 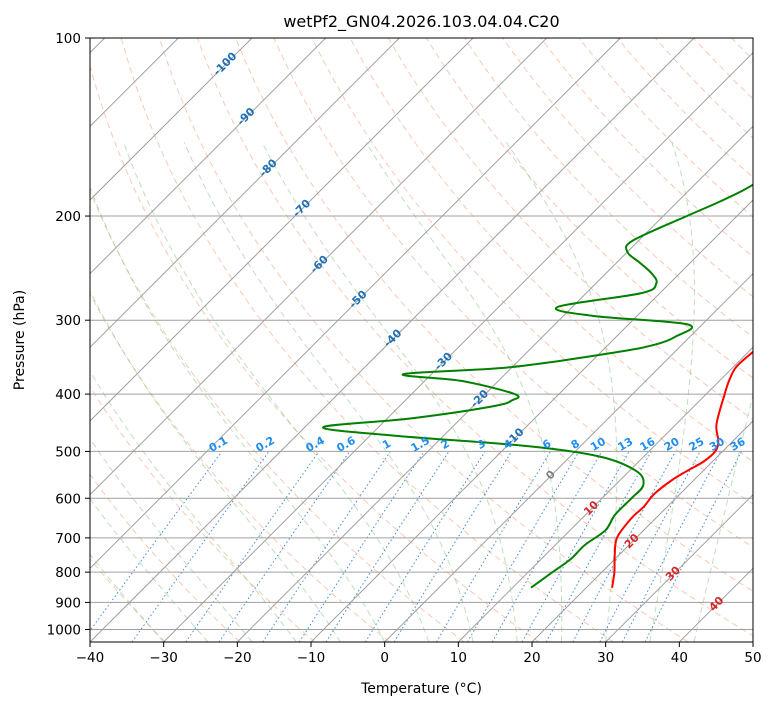 What do you see at coordinates (68, 452) in the screenshot?
I see `y-tick-label: 500` at bounding box center [68, 452].